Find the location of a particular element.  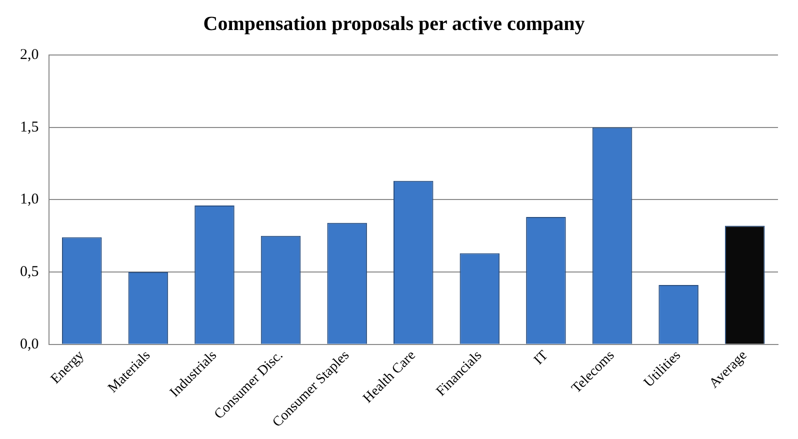

x-tick-label: IT is located at coordinates (541, 358).